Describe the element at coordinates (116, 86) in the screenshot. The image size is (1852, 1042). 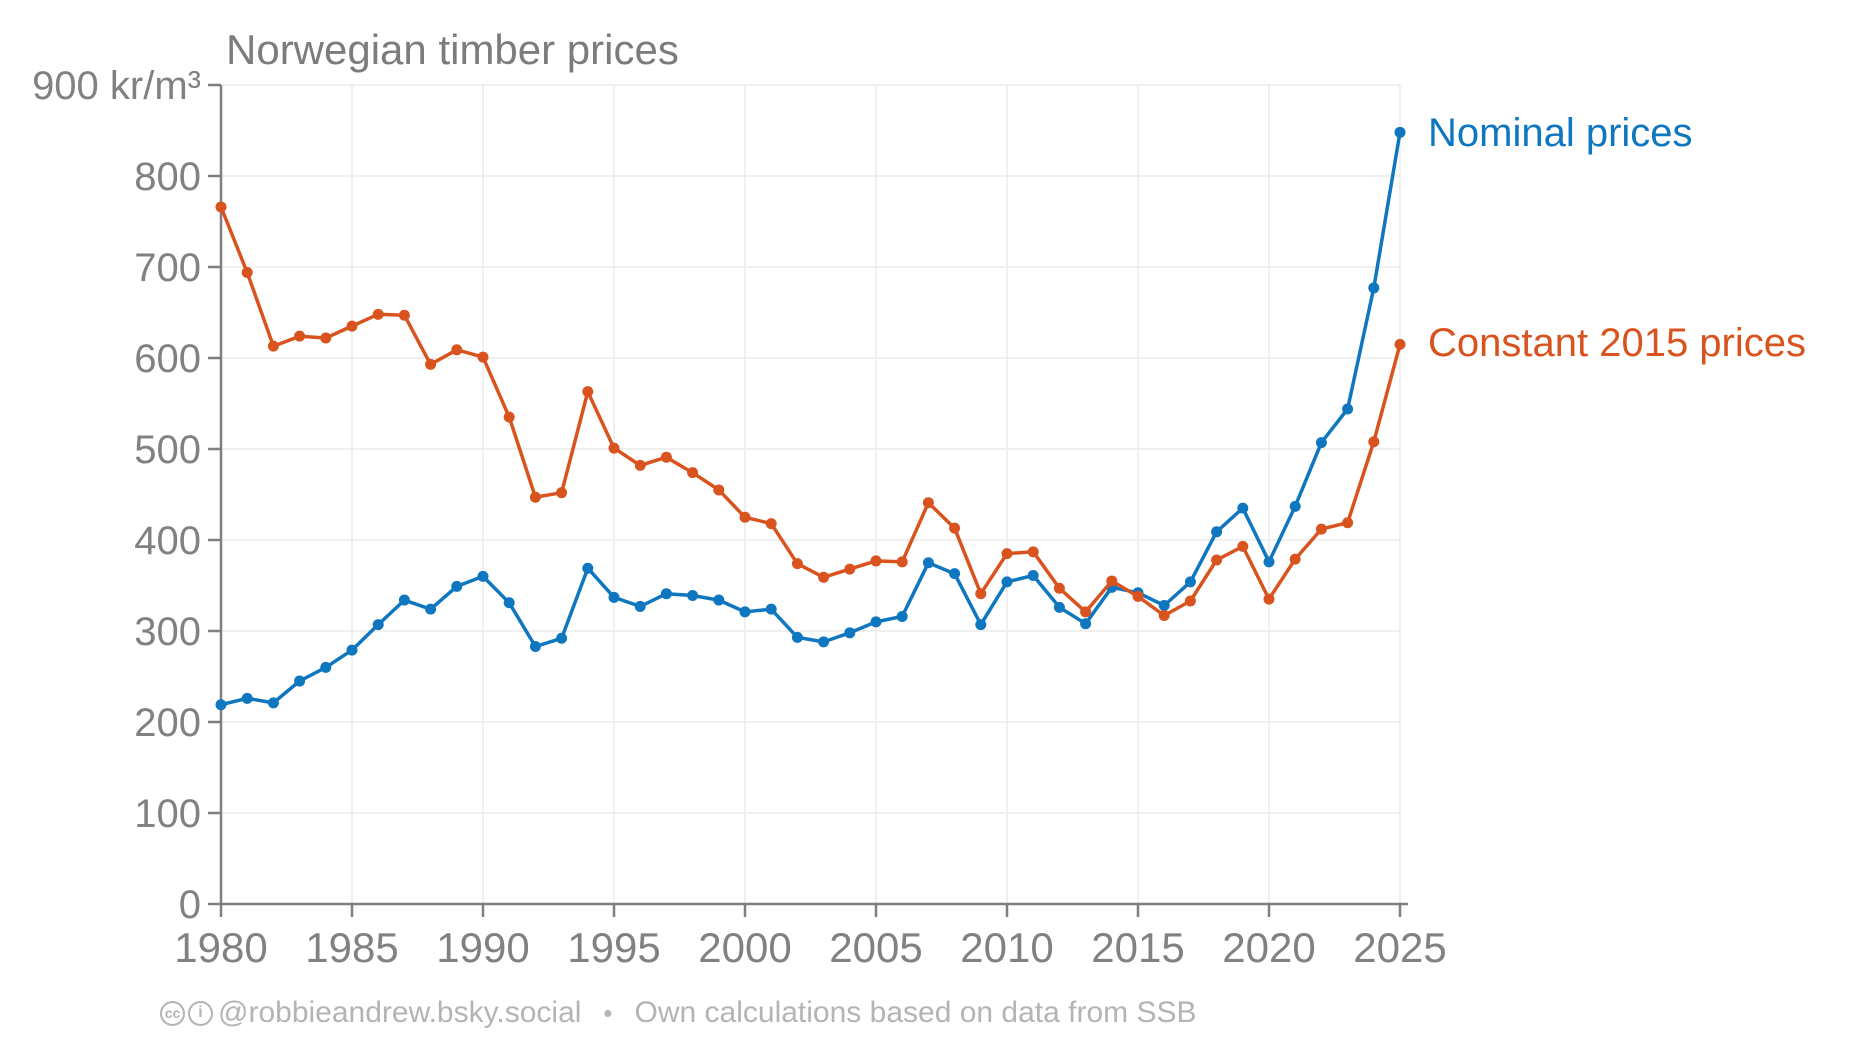
I see `y-tick-label: 900 kr/m³` at that location.